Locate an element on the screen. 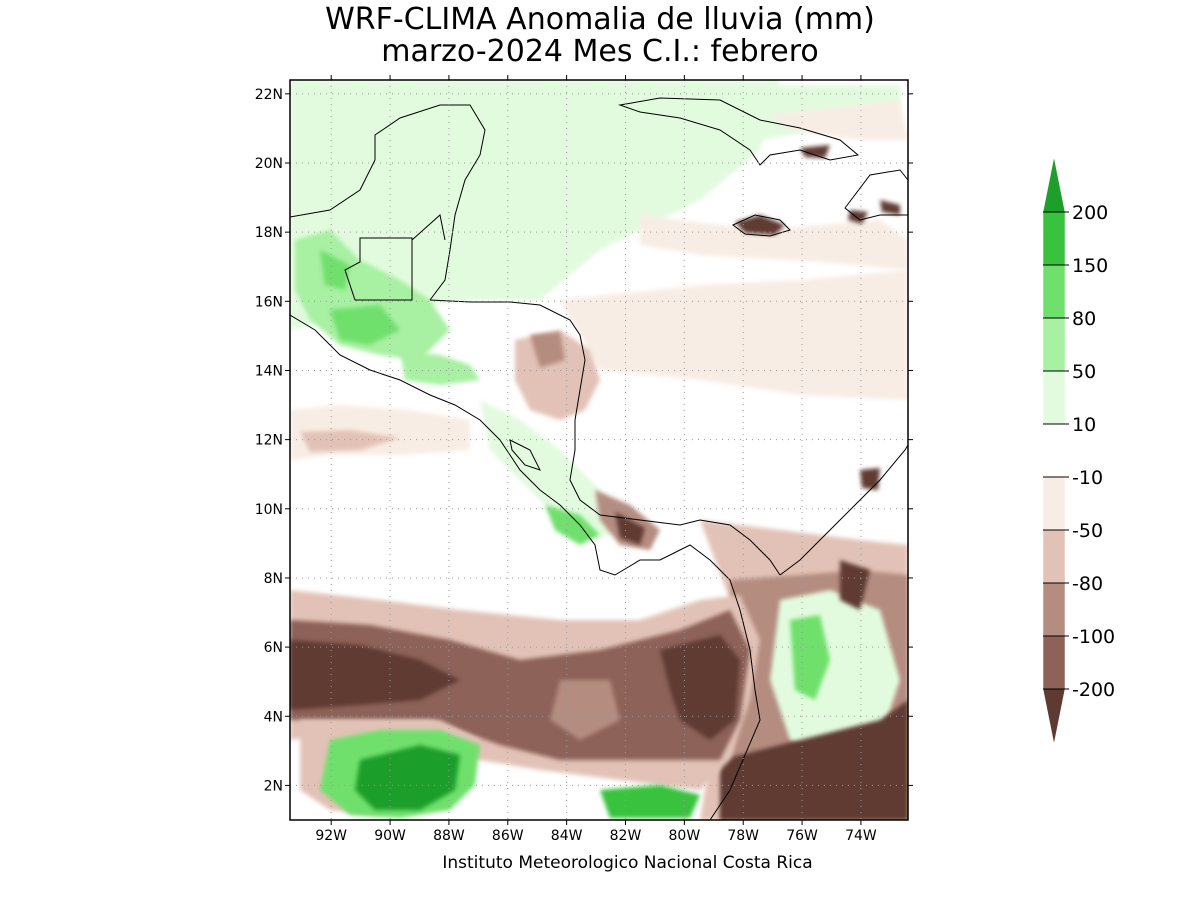 The height and width of the screenshot is (900, 1200). colorbar-bottom-arrow is located at coordinates (1054, 716).